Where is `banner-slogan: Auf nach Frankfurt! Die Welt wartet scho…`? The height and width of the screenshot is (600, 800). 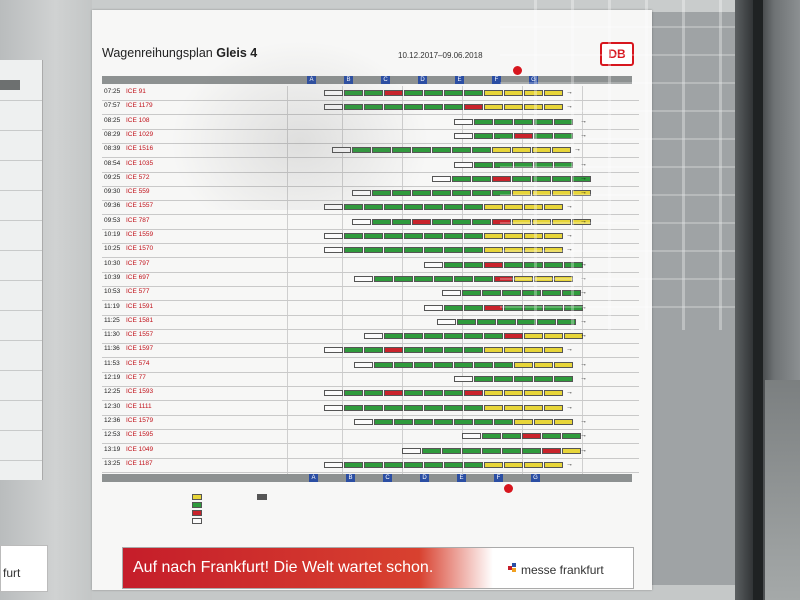
banner-slogan: Auf nach Frankfurt! Die Welt wartet scho… is located at coordinates (283, 567).